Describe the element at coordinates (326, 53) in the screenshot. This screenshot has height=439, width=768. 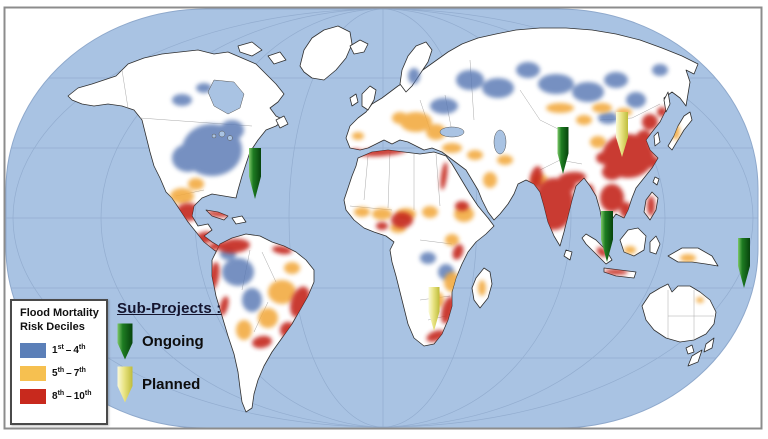
I see `landmass-greenland` at that location.